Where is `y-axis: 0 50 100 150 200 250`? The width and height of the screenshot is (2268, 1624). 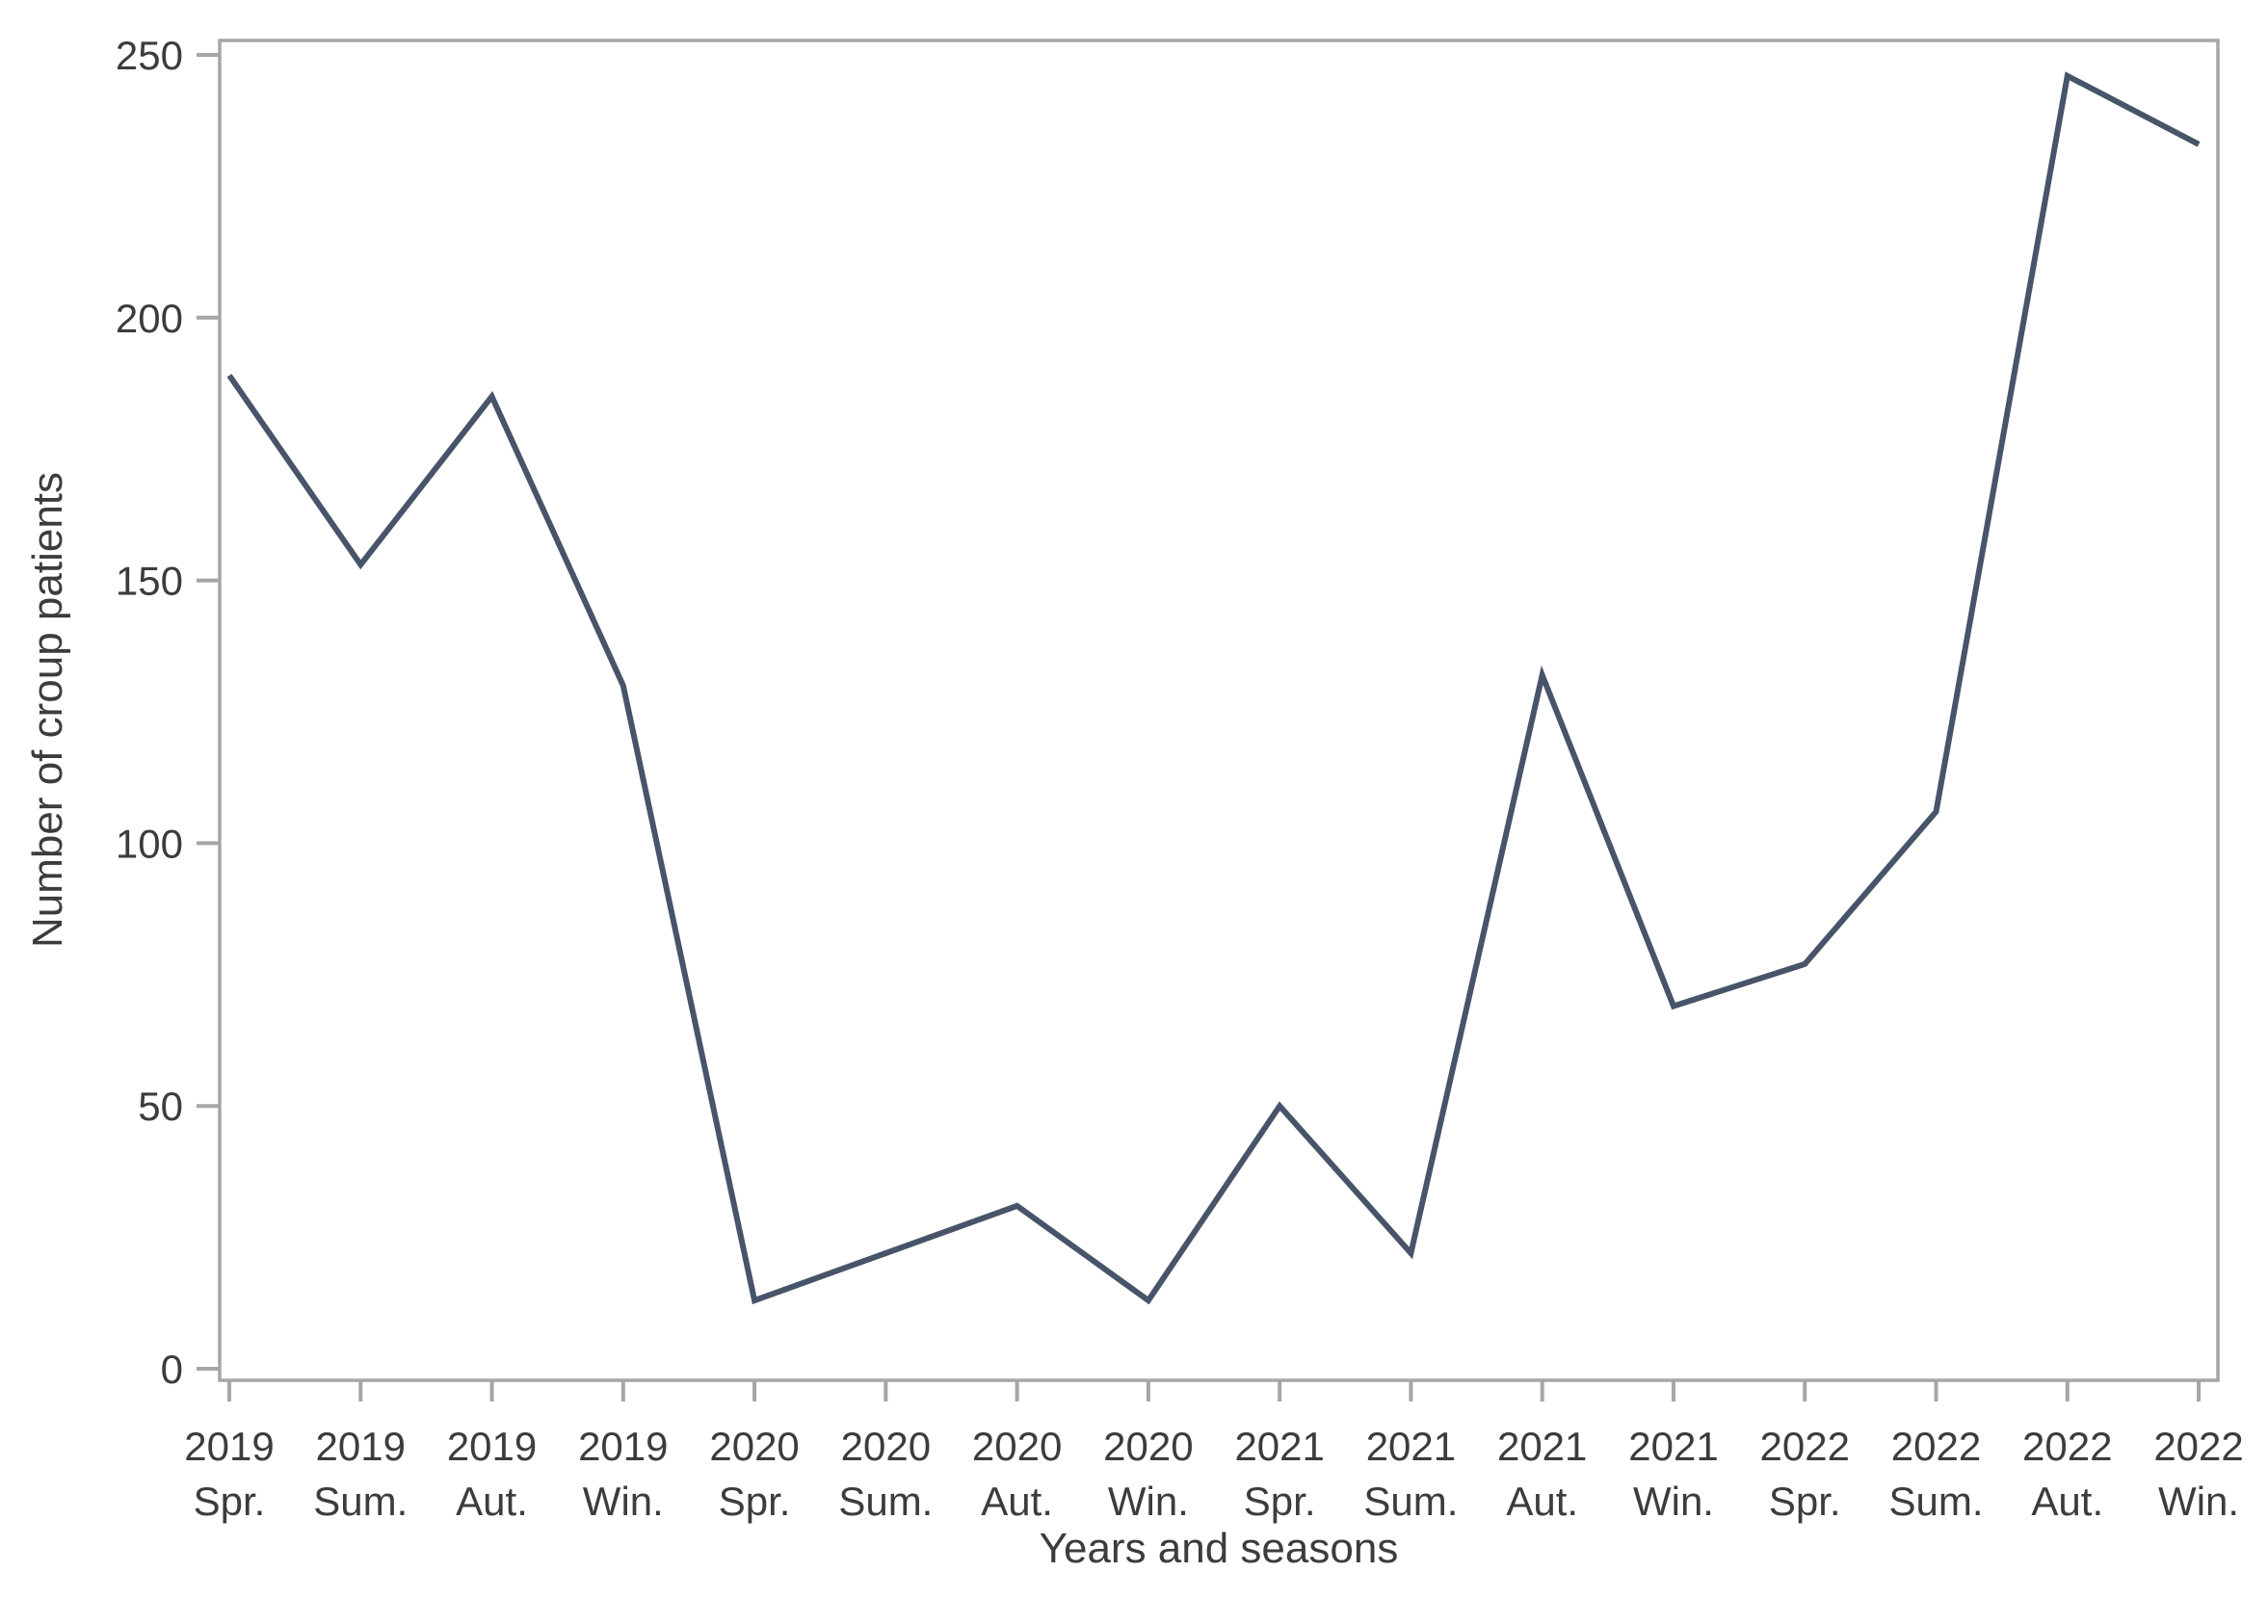
y-axis: 0 50 100 150 200 250 is located at coordinates (168, 712).